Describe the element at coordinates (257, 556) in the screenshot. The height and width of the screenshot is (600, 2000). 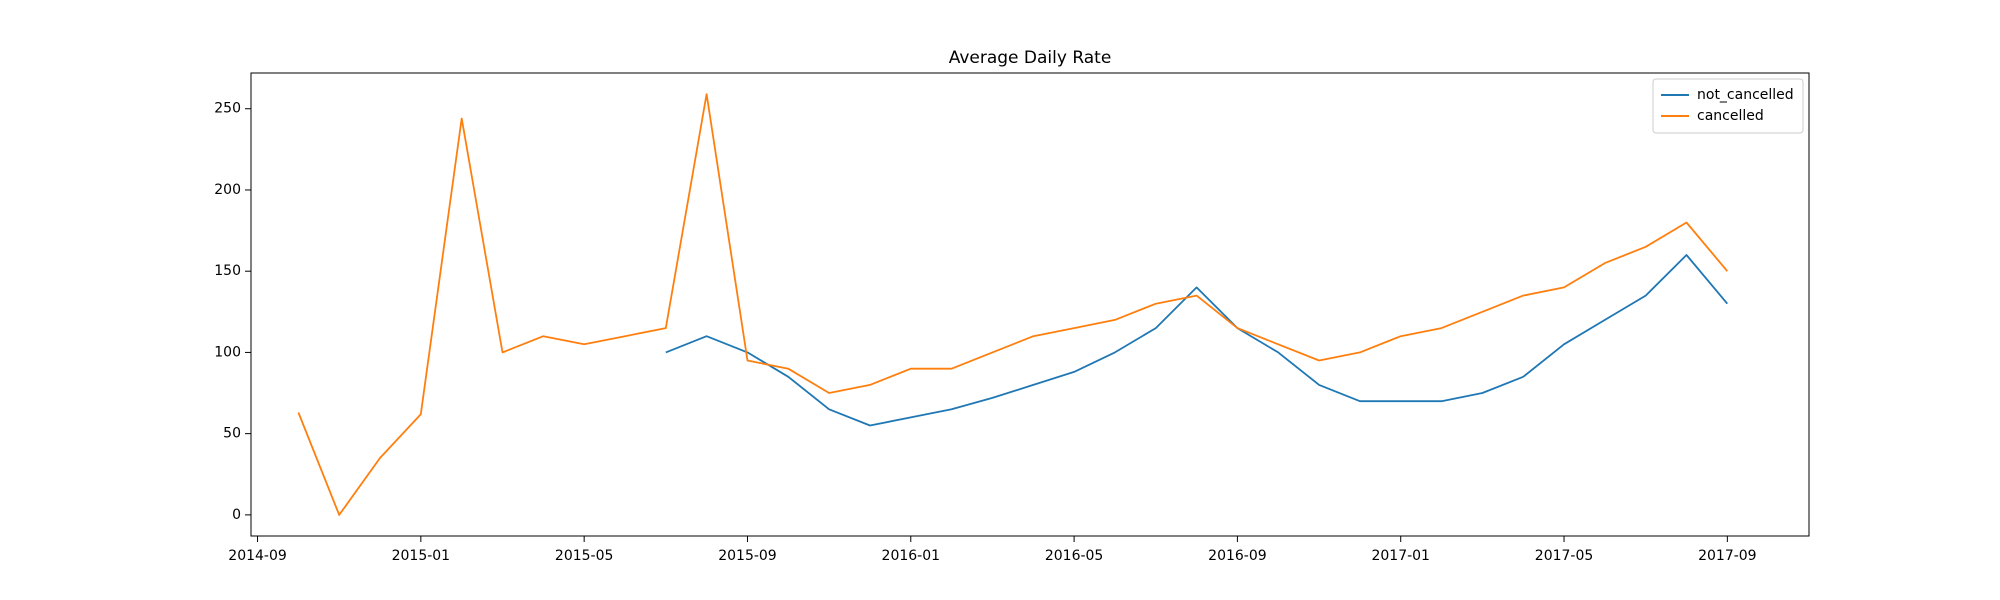
I see `x-tick-label: 2014-09` at that location.